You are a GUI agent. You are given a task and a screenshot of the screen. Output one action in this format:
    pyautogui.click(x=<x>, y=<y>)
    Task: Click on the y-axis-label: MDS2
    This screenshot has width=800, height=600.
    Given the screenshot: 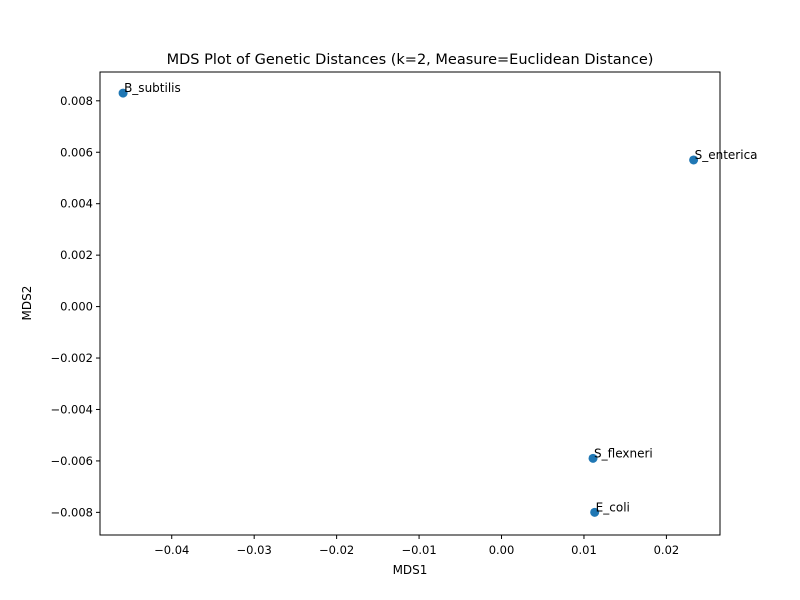 What is the action you would take?
    pyautogui.click(x=27, y=303)
    